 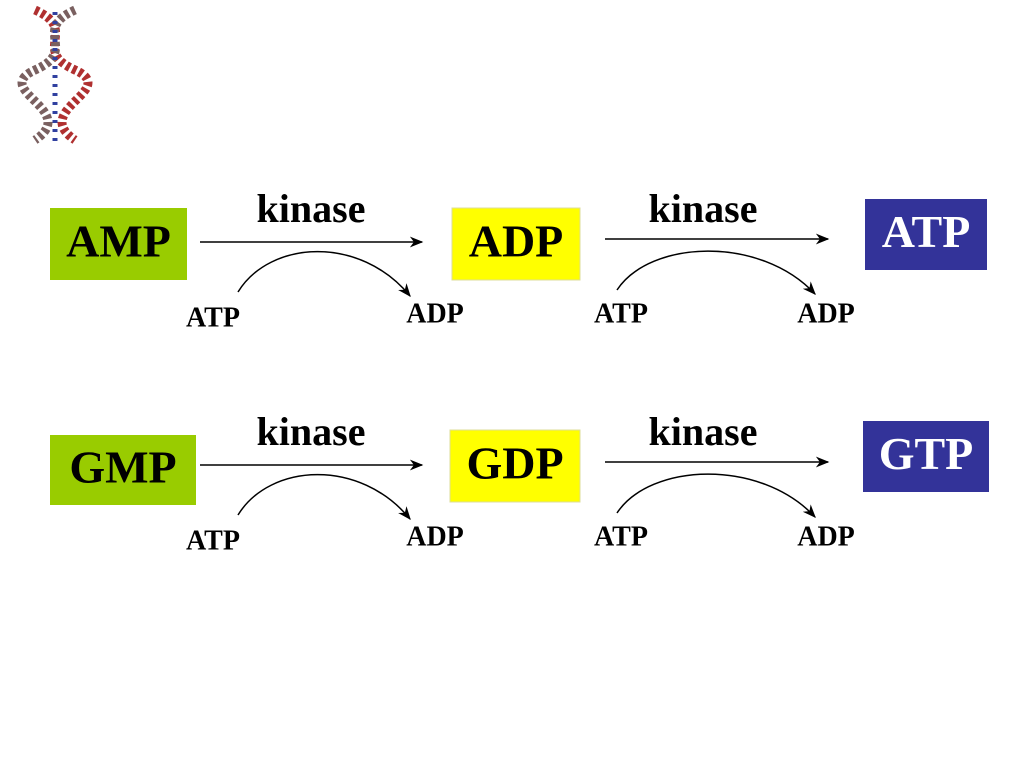 I want to click on node-label: ATP, so click(x=926, y=231).